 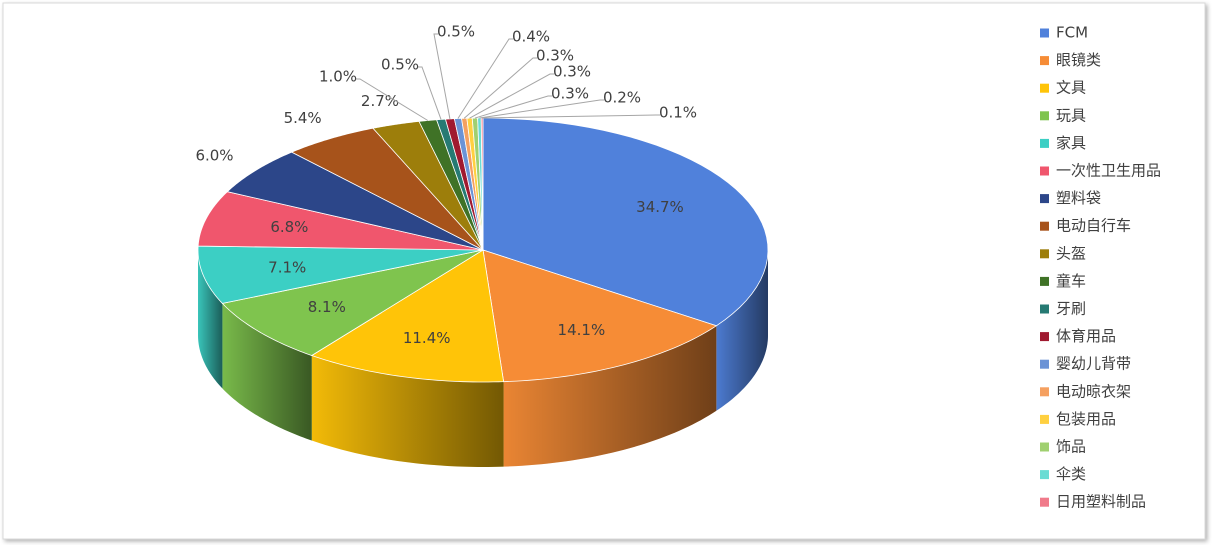 I want to click on data-label: 0.4%, so click(x=531, y=37).